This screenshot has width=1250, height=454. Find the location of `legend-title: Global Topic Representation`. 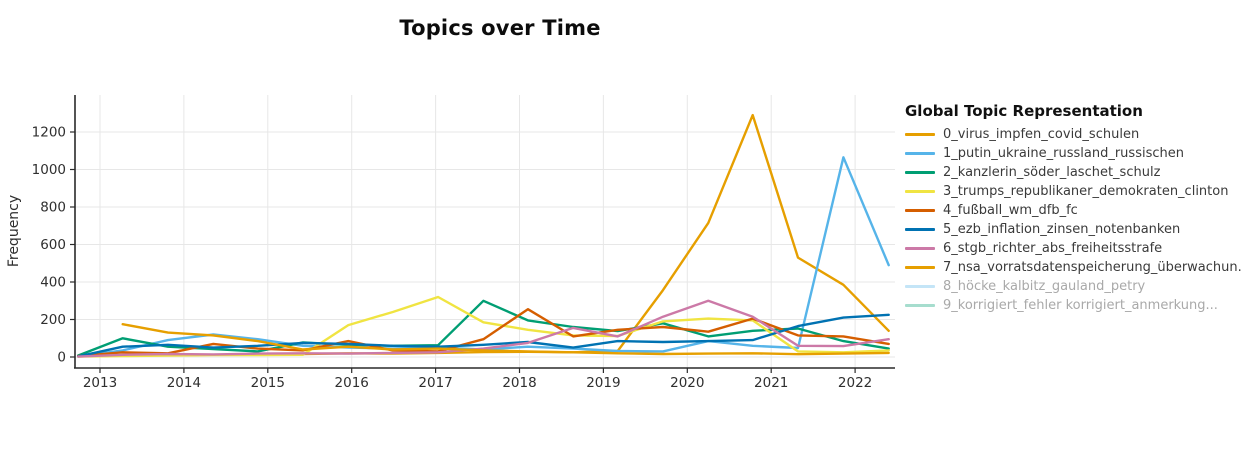

legend-title: Global Topic Representation is located at coordinates (1024, 111).